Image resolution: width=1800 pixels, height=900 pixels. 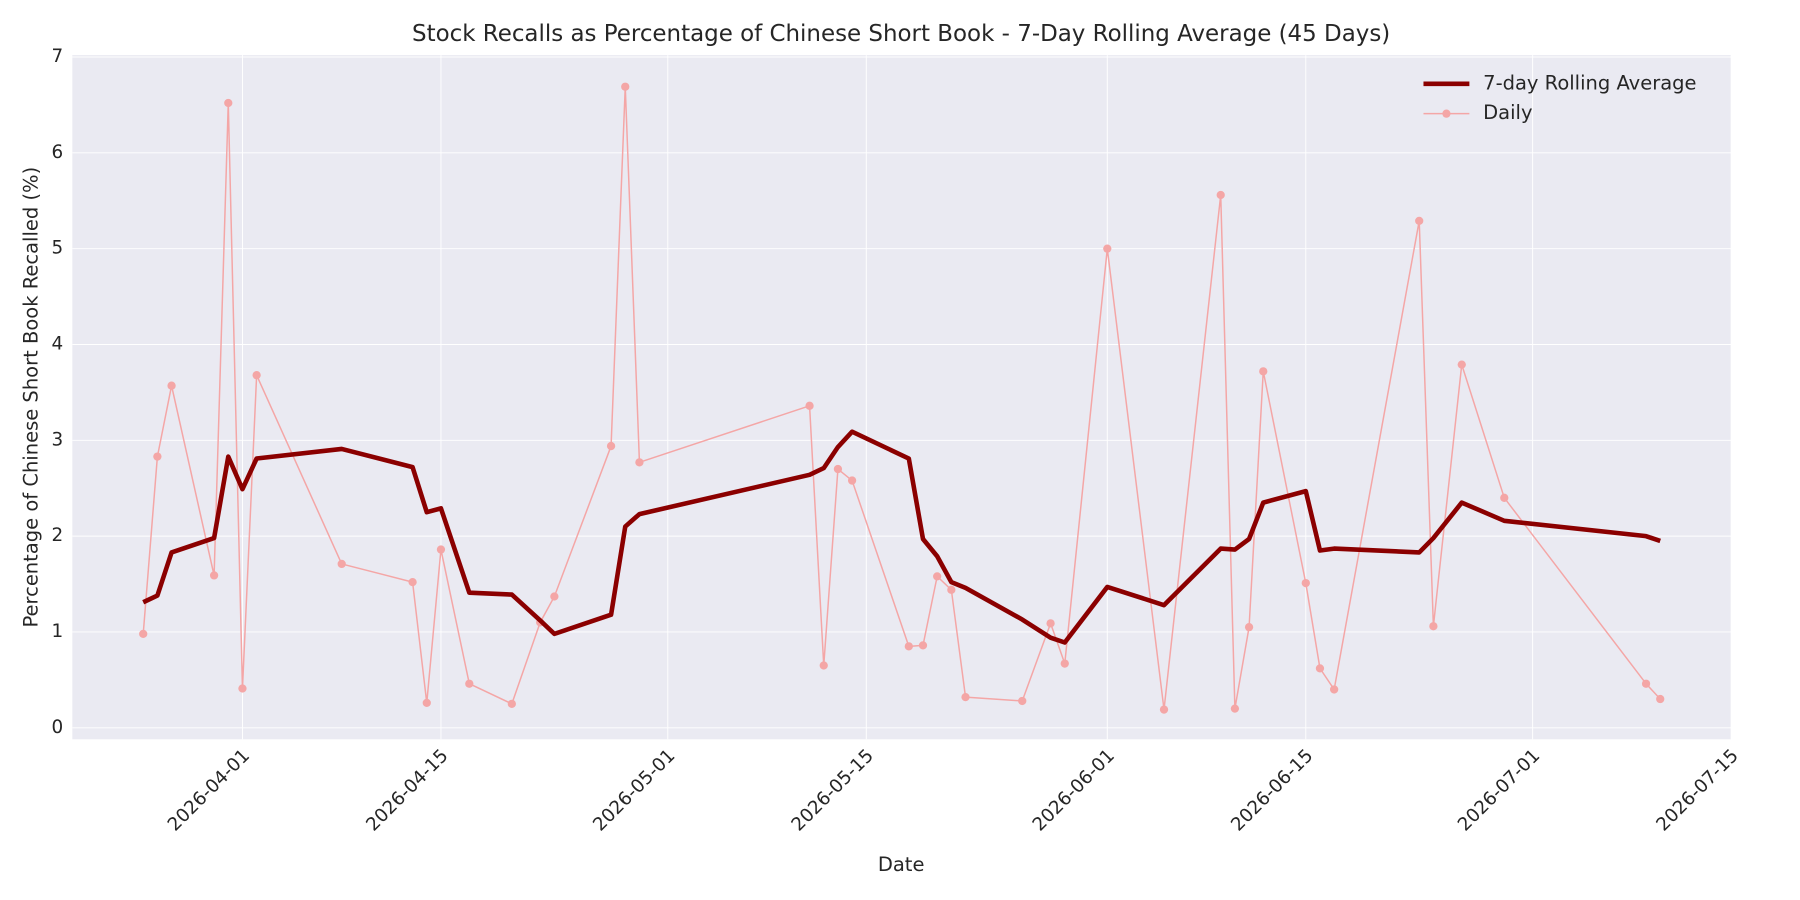 I want to click on x-tick-label: 2026-04-01, so click(x=209, y=790).